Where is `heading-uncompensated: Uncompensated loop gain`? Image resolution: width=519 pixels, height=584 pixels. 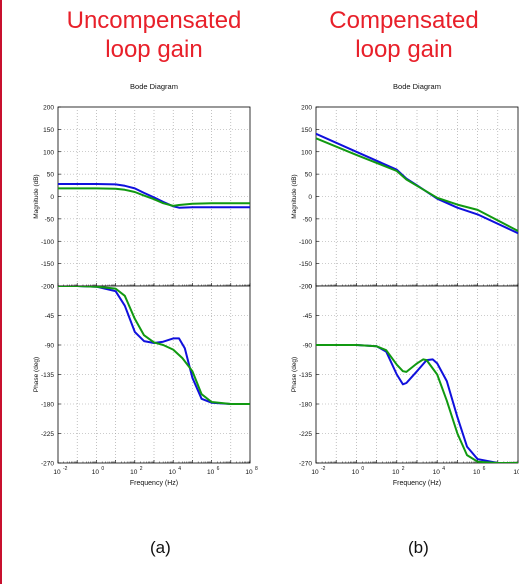
heading-uncompensated: Uncompensated loop gain is located at coordinates (154, 35).